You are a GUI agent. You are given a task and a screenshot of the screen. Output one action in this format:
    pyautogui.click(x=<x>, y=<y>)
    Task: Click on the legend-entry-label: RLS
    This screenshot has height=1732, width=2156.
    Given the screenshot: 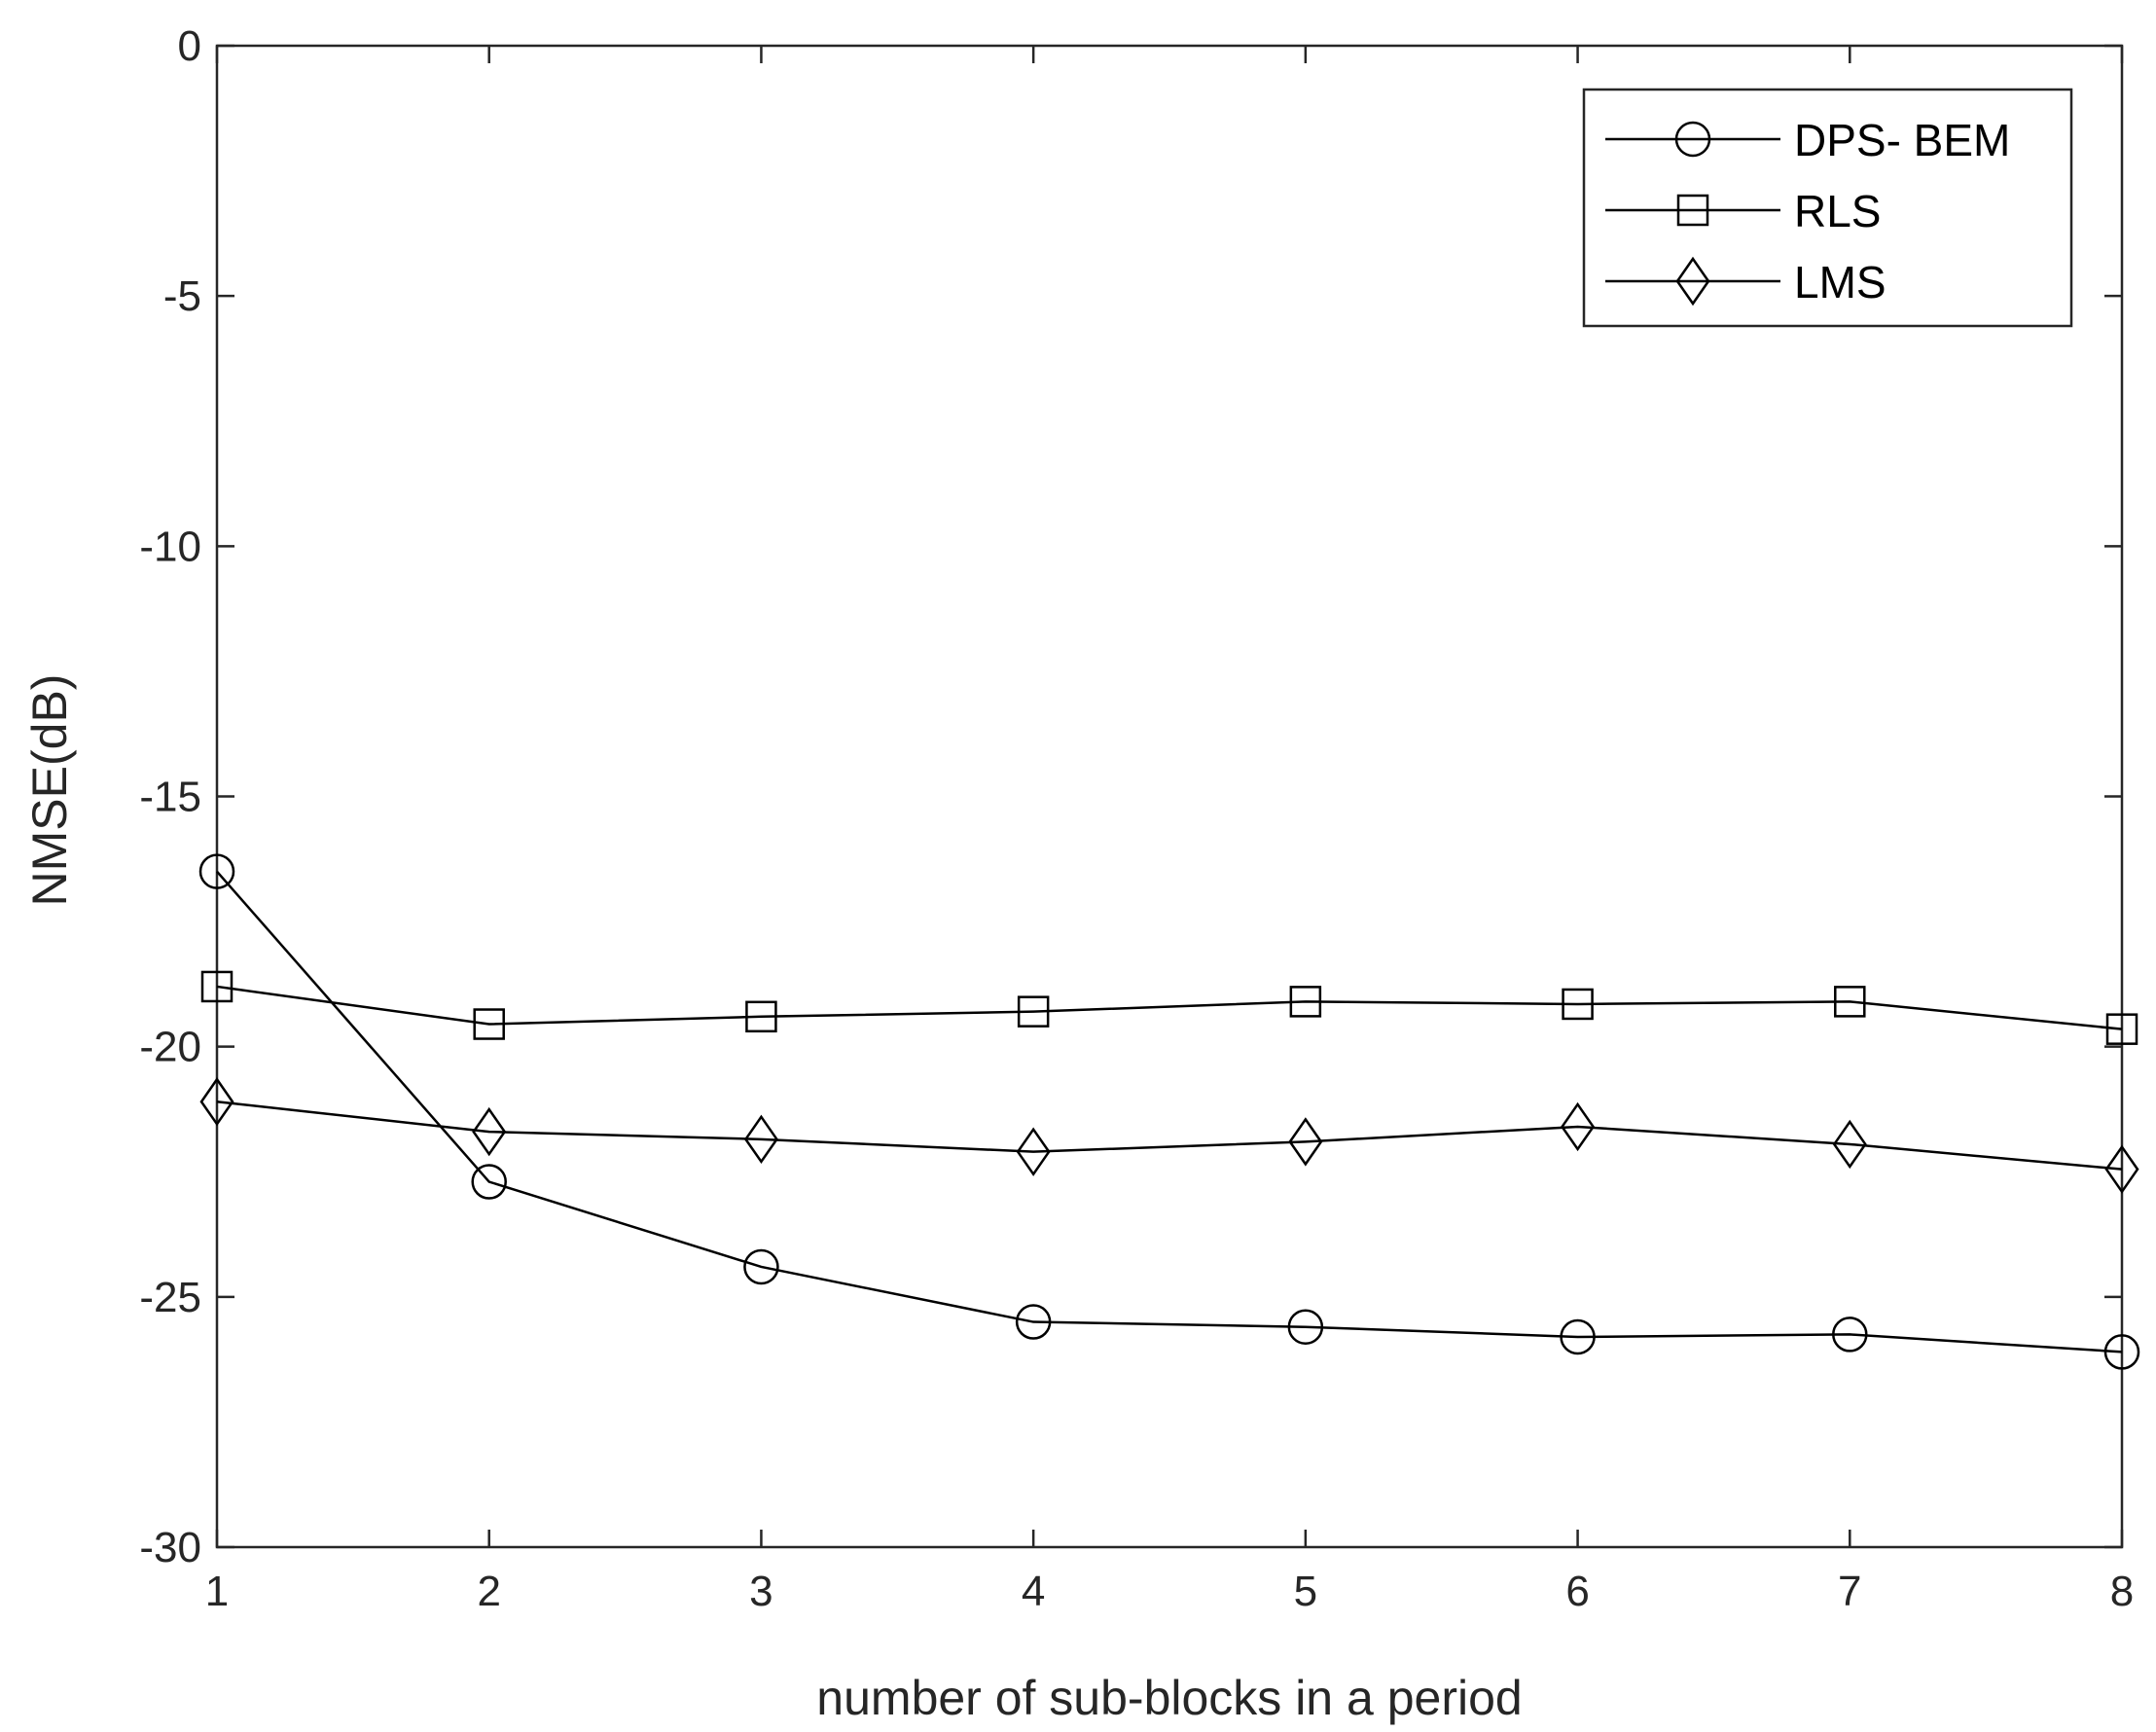 What is the action you would take?
    pyautogui.click(x=1837, y=211)
    